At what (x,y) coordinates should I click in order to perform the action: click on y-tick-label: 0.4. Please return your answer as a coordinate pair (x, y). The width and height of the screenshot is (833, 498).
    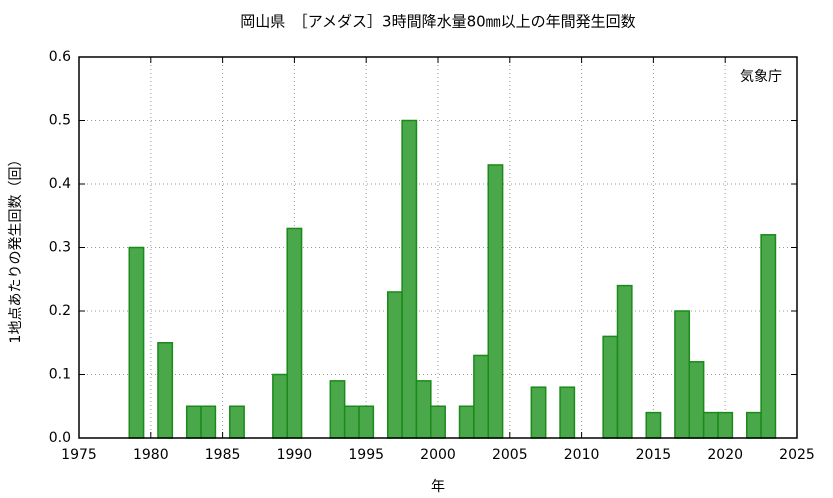
    Looking at the image, I should click on (60, 184).